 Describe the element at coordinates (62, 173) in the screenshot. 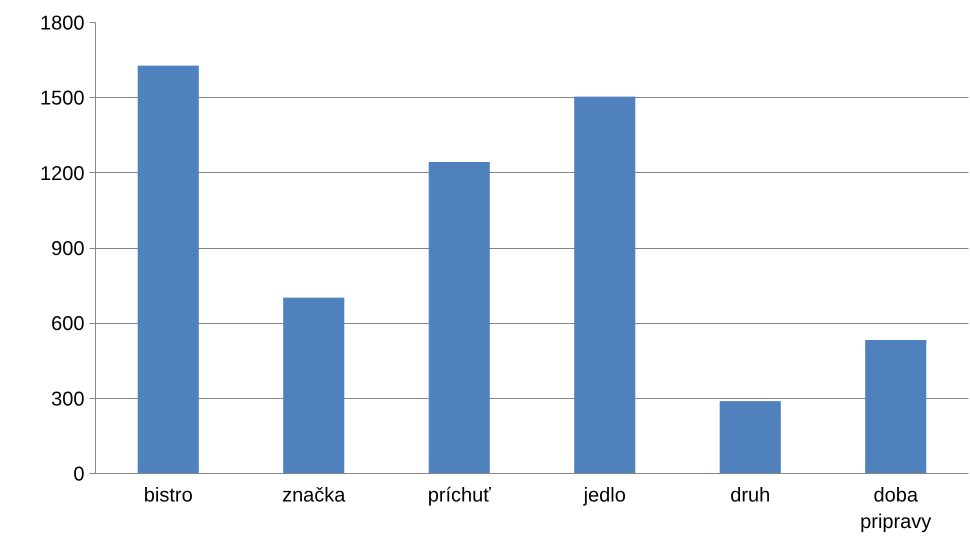

I see `y-tick-label: 1200` at that location.